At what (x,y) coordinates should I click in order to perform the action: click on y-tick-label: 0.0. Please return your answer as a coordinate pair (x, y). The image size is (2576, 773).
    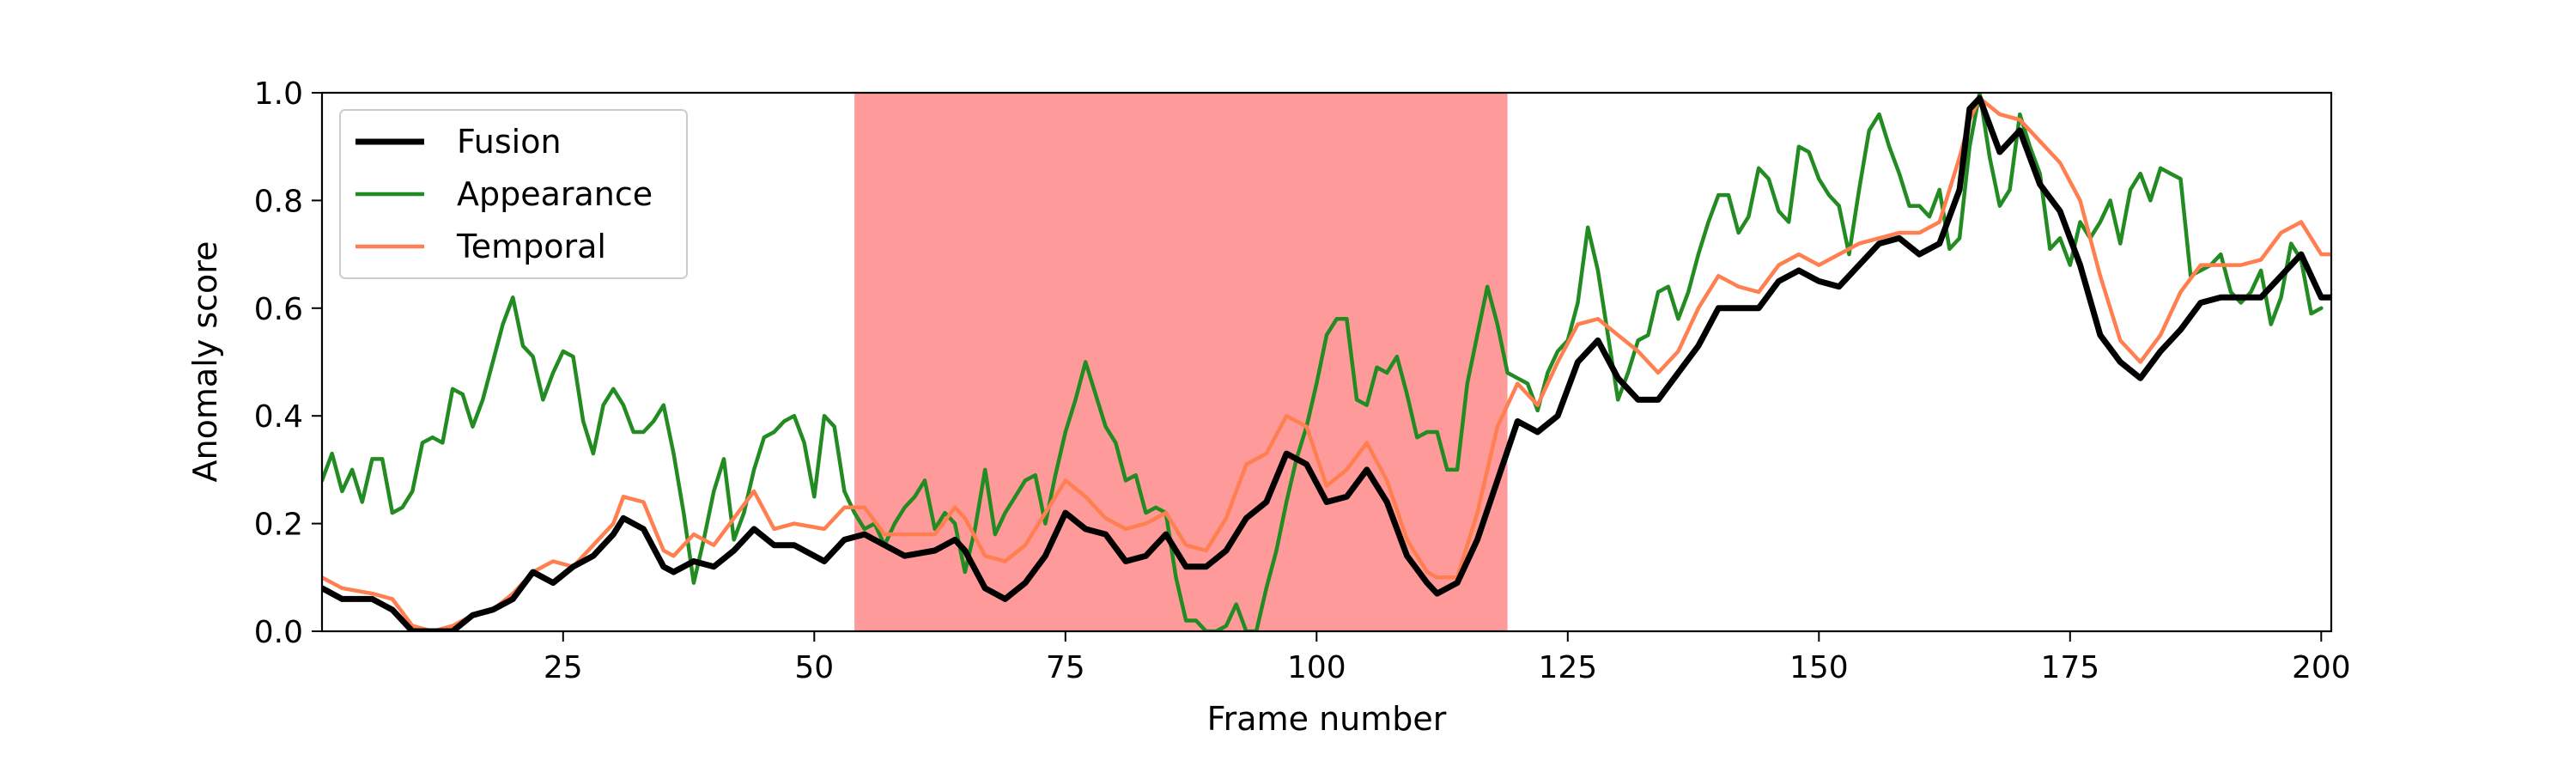
    Looking at the image, I should click on (279, 632).